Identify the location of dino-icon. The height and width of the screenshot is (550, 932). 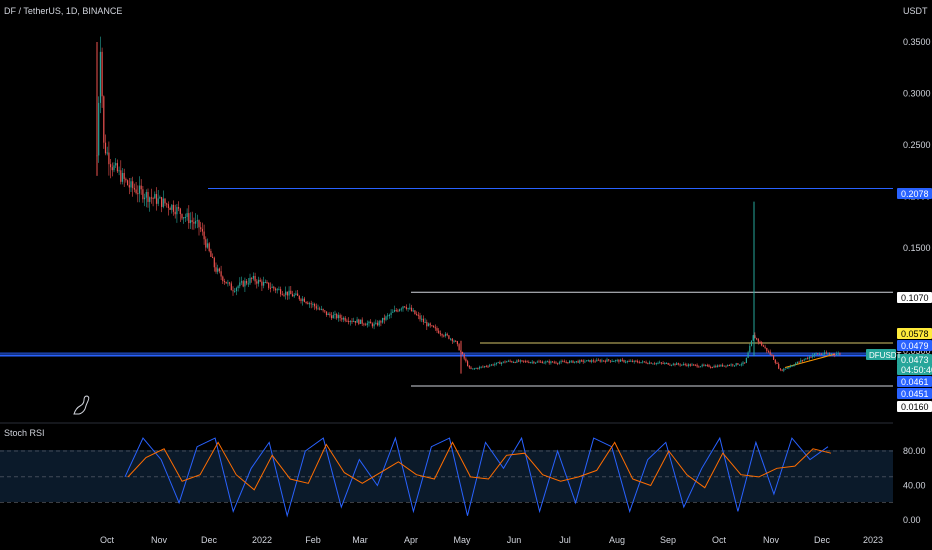
(81, 405).